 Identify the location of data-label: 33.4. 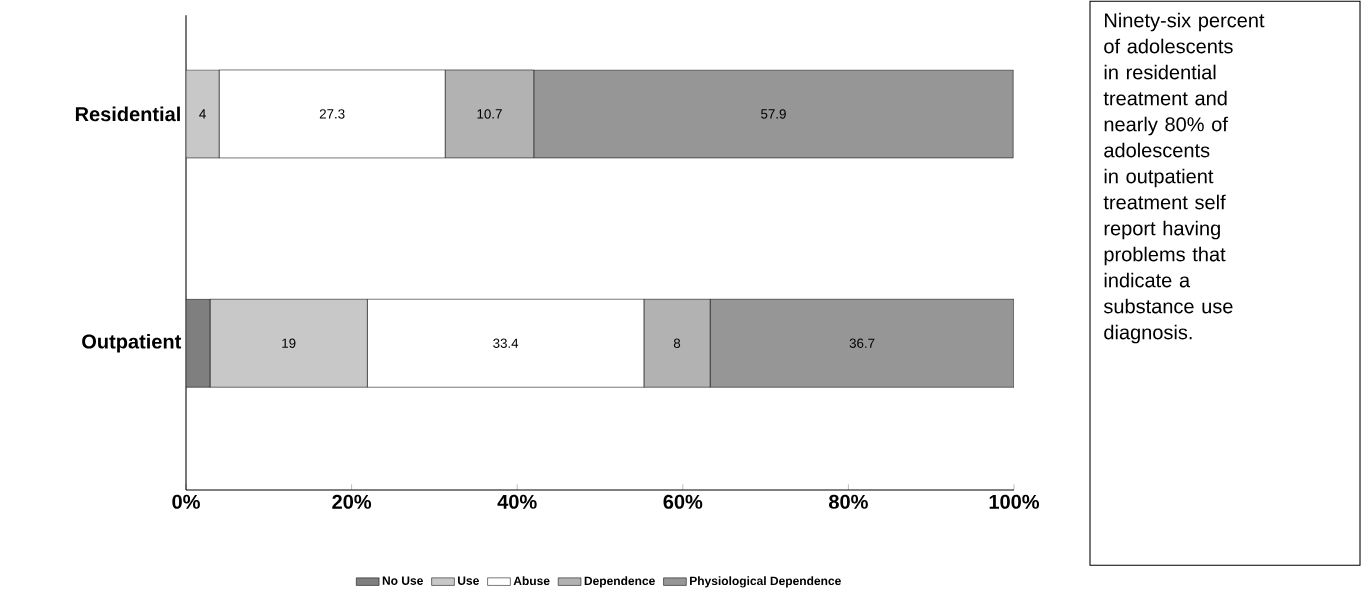
(506, 343).